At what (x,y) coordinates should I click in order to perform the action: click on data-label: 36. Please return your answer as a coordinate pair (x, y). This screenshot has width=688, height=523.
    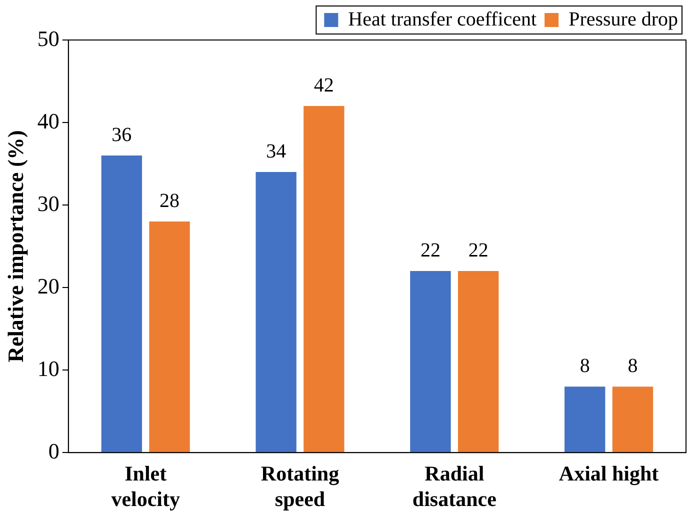
    Looking at the image, I should click on (122, 135).